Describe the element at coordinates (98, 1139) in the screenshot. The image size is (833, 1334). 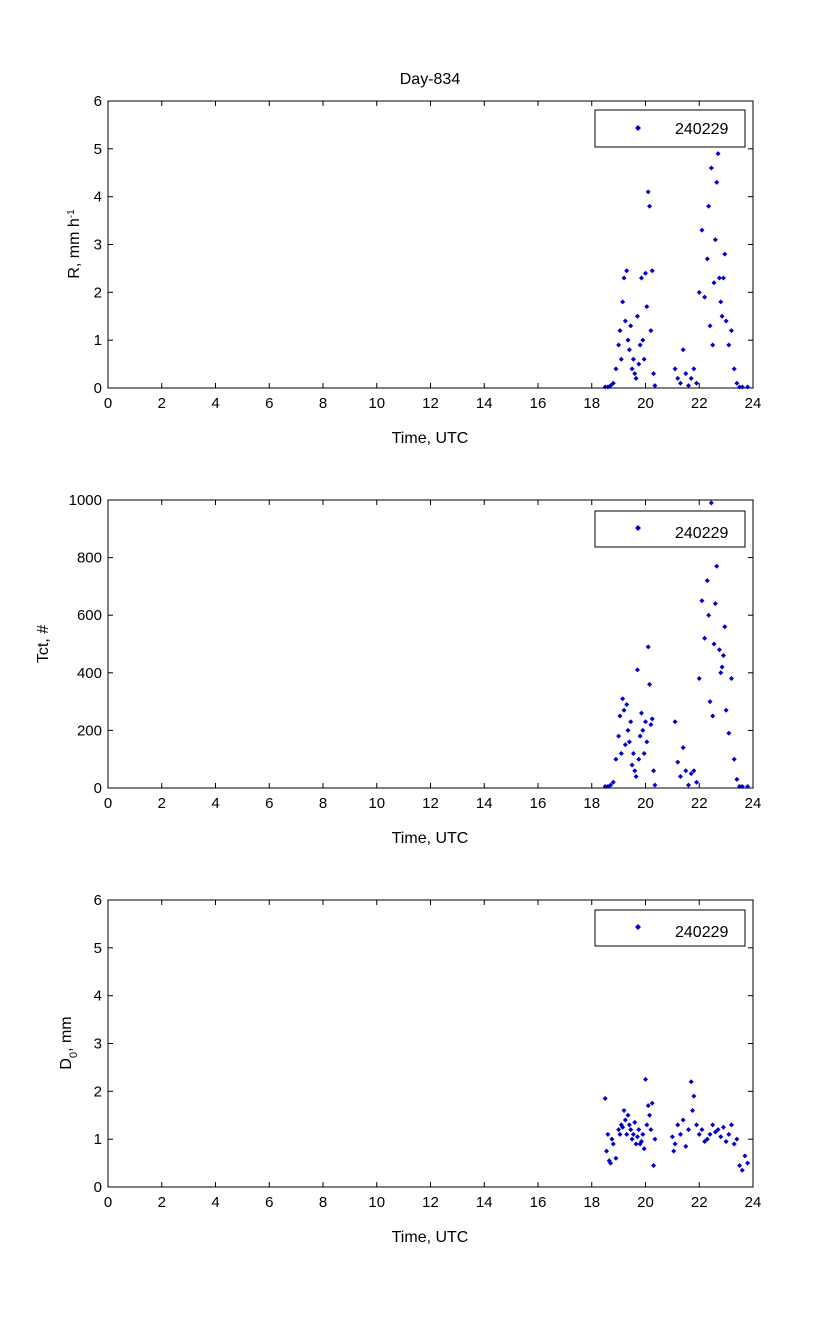
I see `median-diameter-y-tick-label: 1` at that location.